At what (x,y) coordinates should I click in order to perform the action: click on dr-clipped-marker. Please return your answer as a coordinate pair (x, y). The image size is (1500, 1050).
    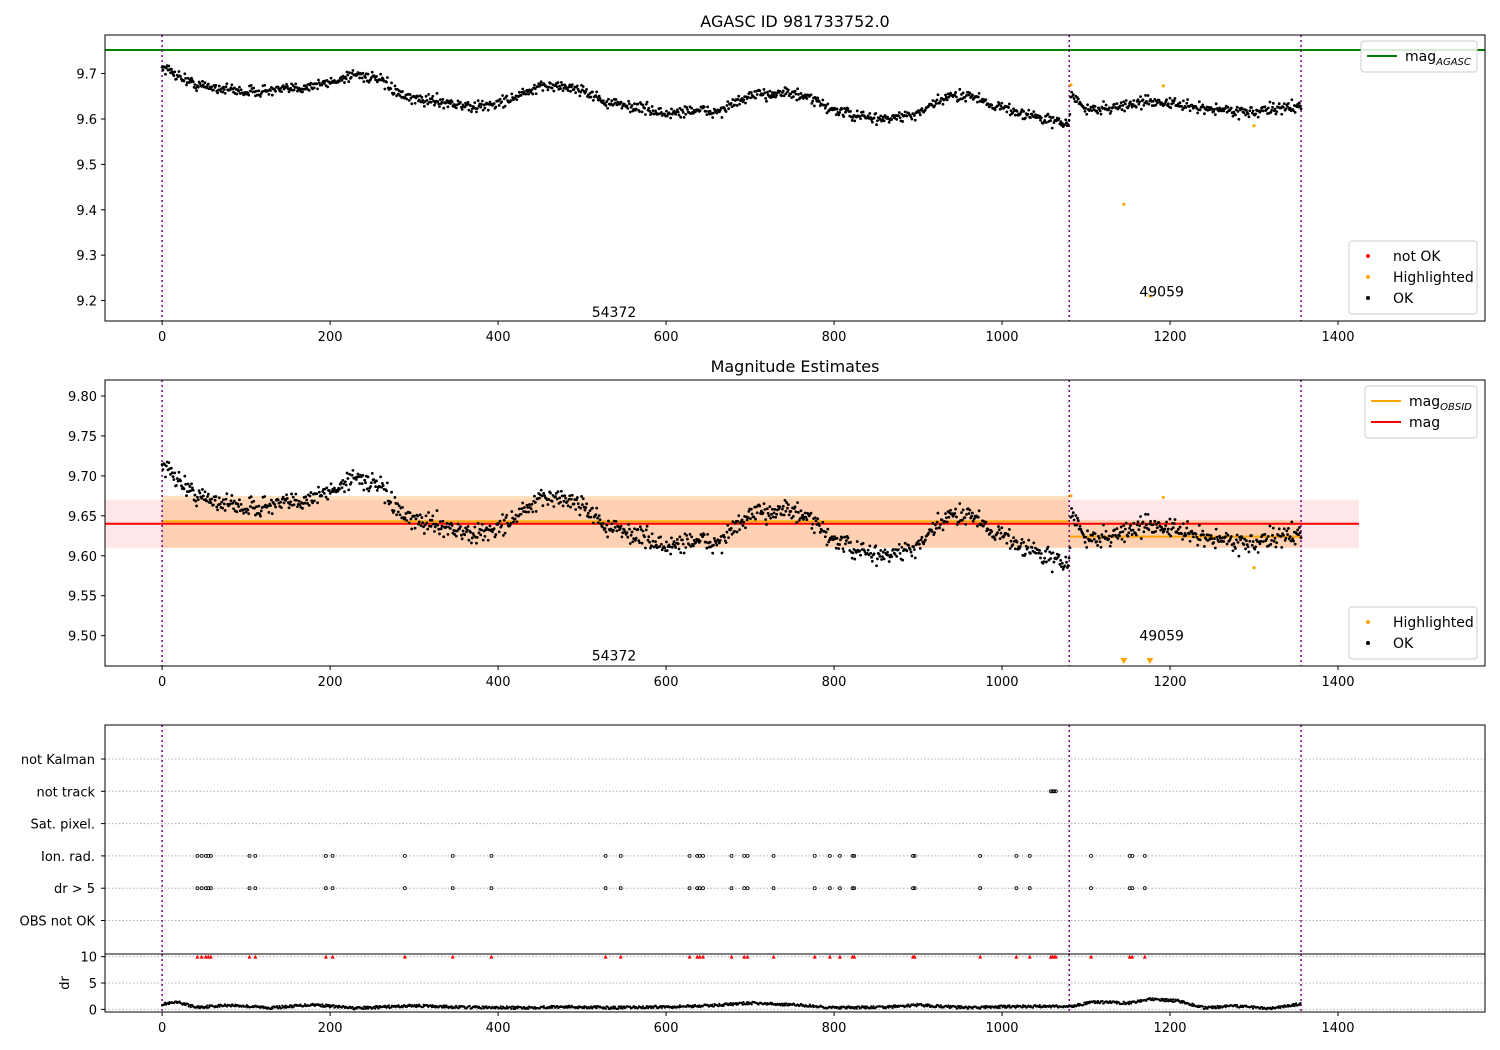
    Looking at the image, I should click on (1144, 956).